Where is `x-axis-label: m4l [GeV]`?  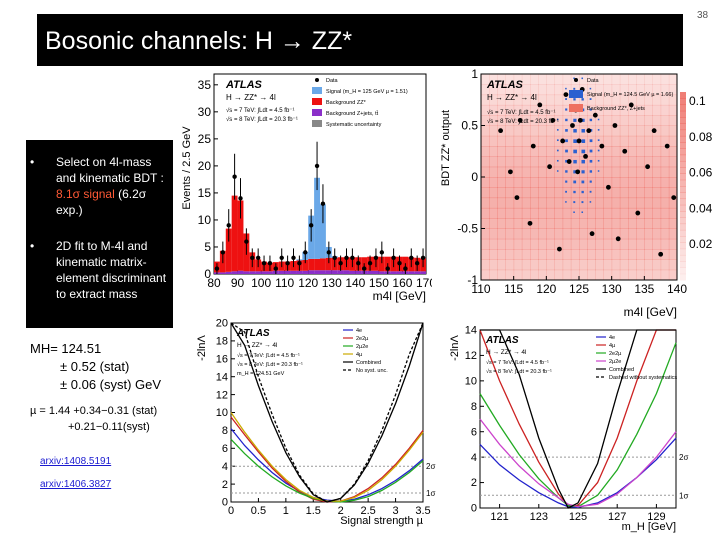
x-axis-label: m4l [GeV] is located at coordinates (650, 312).